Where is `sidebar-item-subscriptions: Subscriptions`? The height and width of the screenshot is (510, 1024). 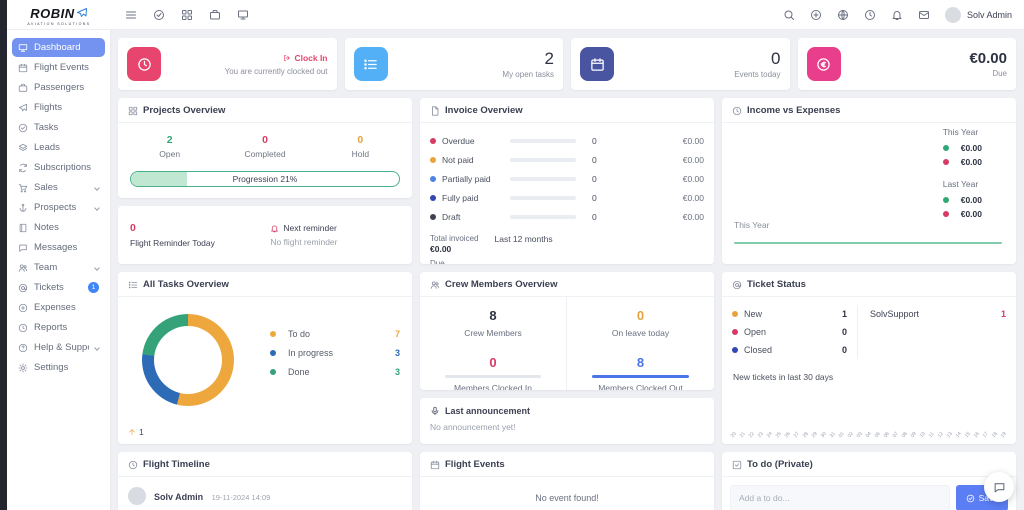
sidebar-item-subscriptions: Subscriptions is located at coordinates (58, 167).